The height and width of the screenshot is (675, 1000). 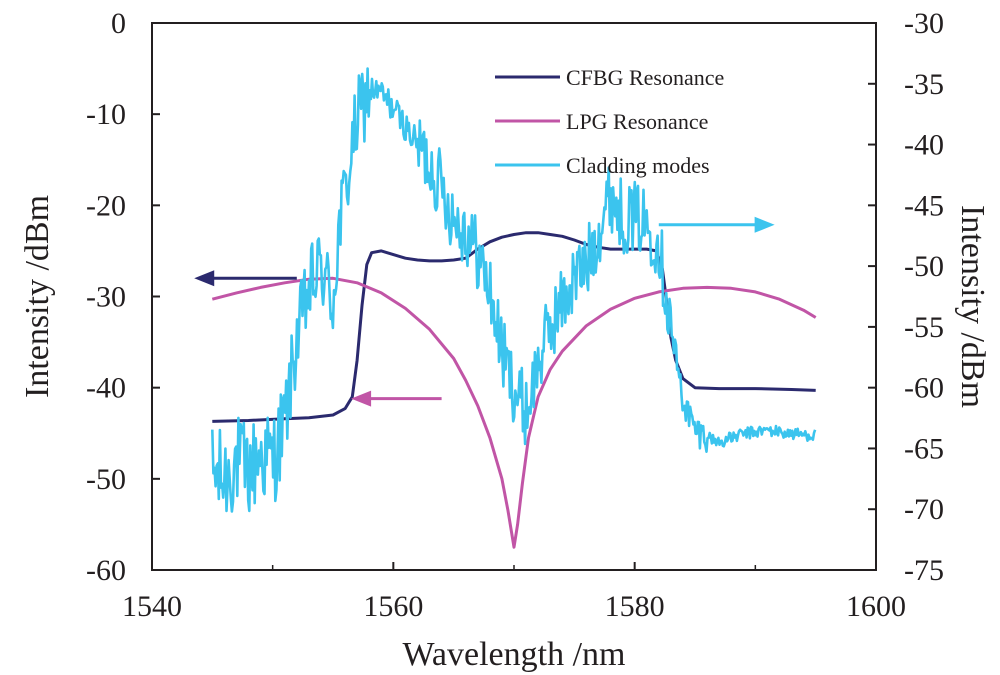 I want to click on cfbg-axis-arrow, so click(x=245, y=278).